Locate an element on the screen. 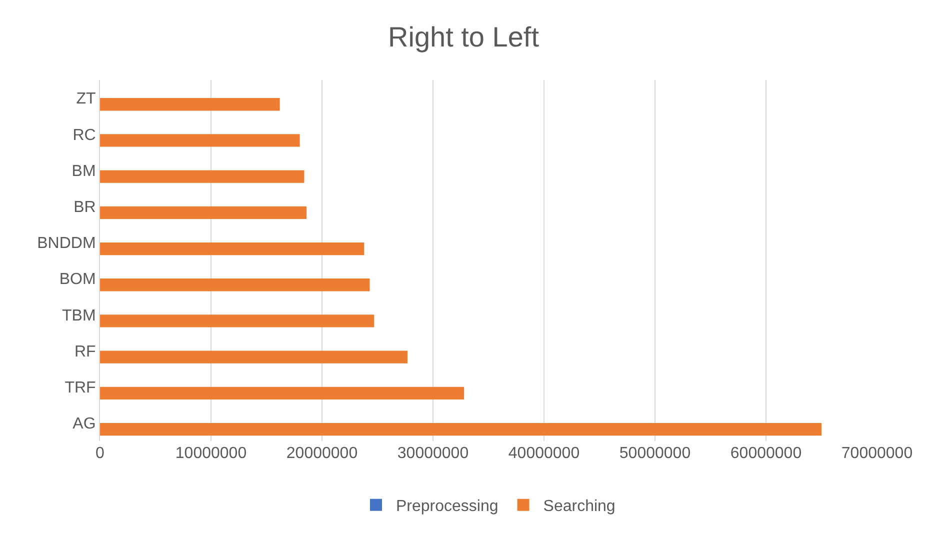 This screenshot has width=927, height=534. y-tick-label: TBM is located at coordinates (79, 315).